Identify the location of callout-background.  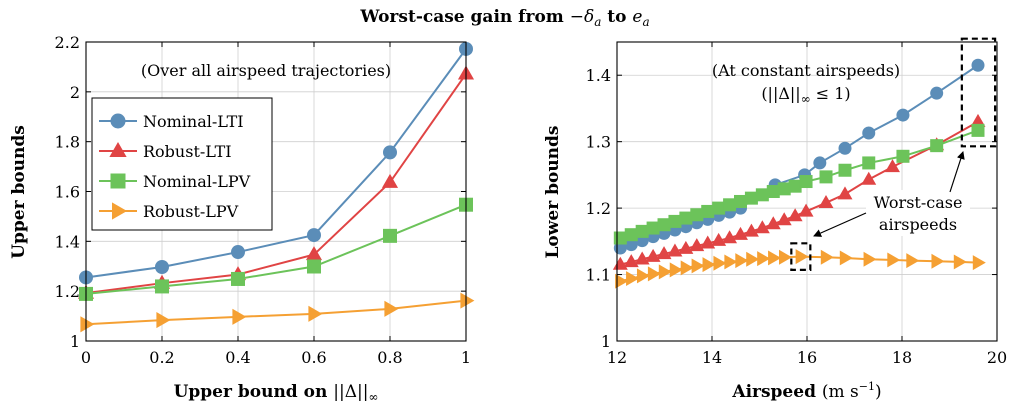
(918, 213).